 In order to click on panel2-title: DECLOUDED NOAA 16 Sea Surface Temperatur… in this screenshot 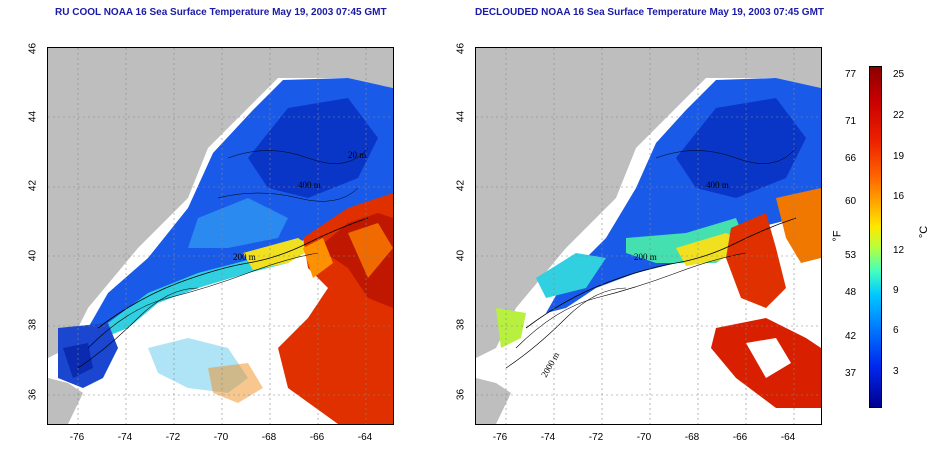, I will do `click(650, 12)`.